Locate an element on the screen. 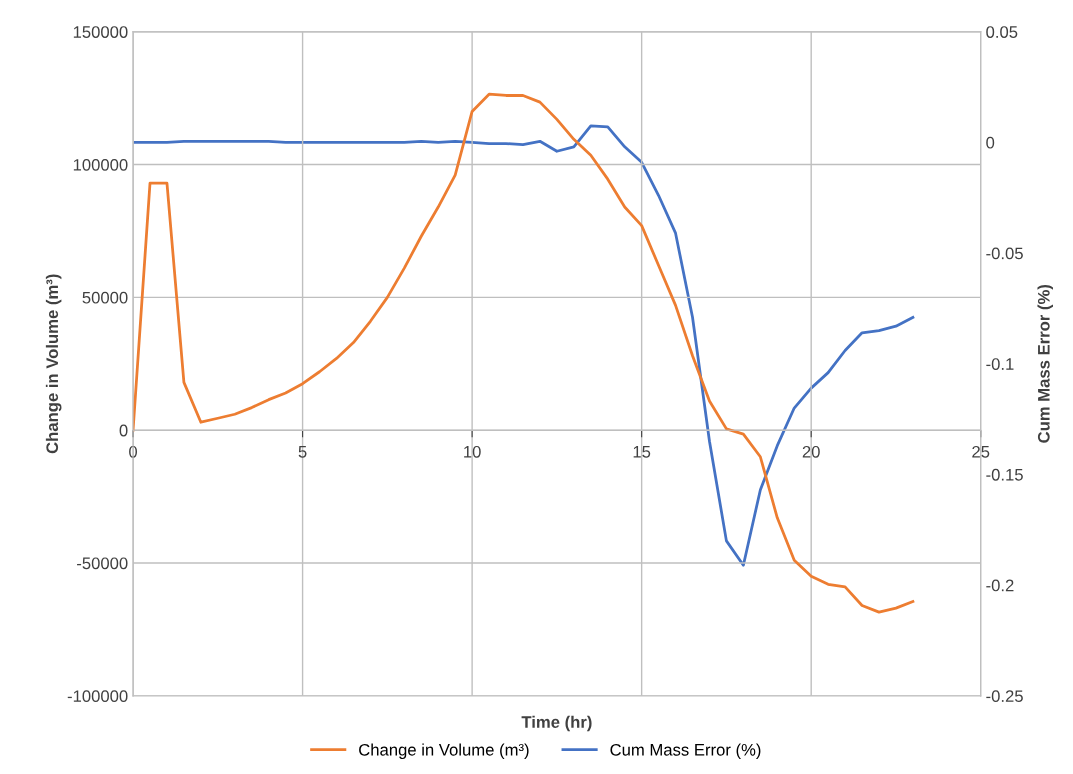  legend-label: Change in Volume (m³) is located at coordinates (444, 751).